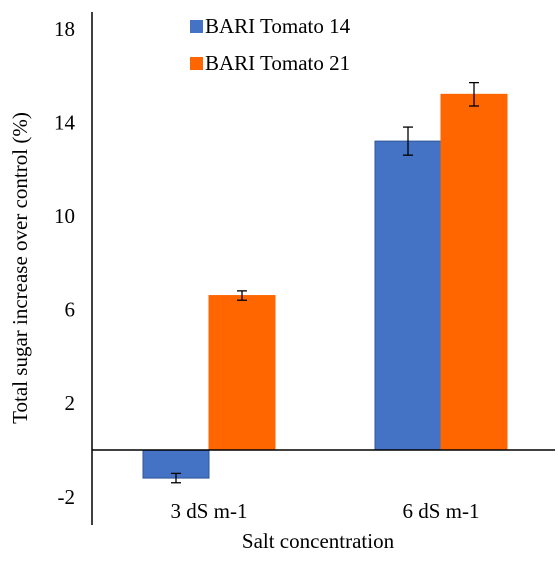 The width and height of the screenshot is (558, 561). I want to click on x-category-labels: 3 dS m-1 6 dS m-1, so click(324, 511).